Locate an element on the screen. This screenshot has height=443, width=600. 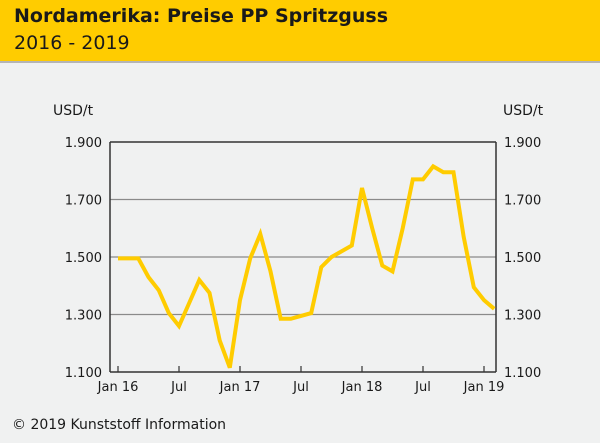
copyright-footer: © 2019 Kunststoff Information is located at coordinates (119, 425).